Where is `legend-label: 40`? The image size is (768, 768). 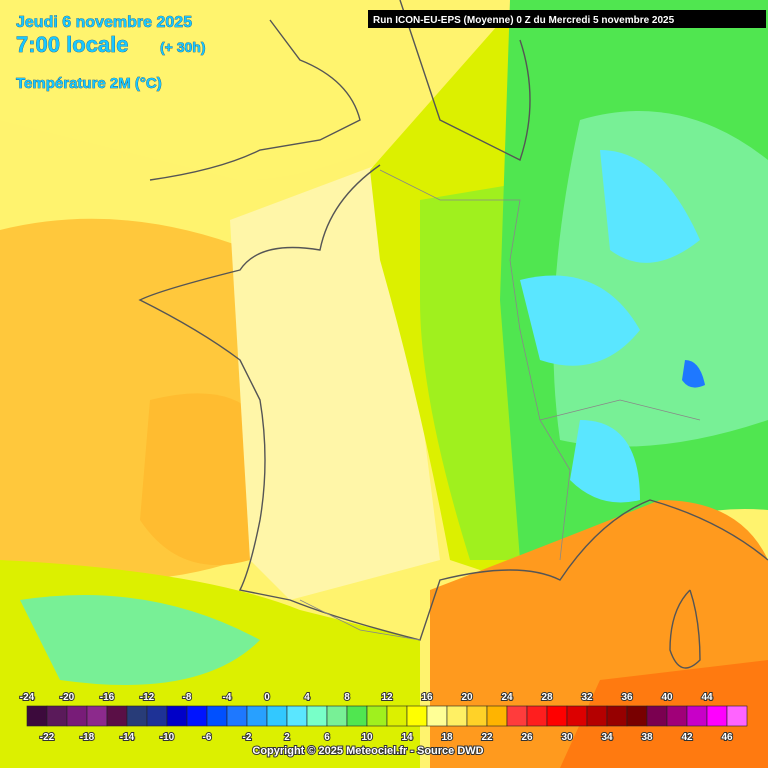 legend-label: 40 is located at coordinates (667, 697).